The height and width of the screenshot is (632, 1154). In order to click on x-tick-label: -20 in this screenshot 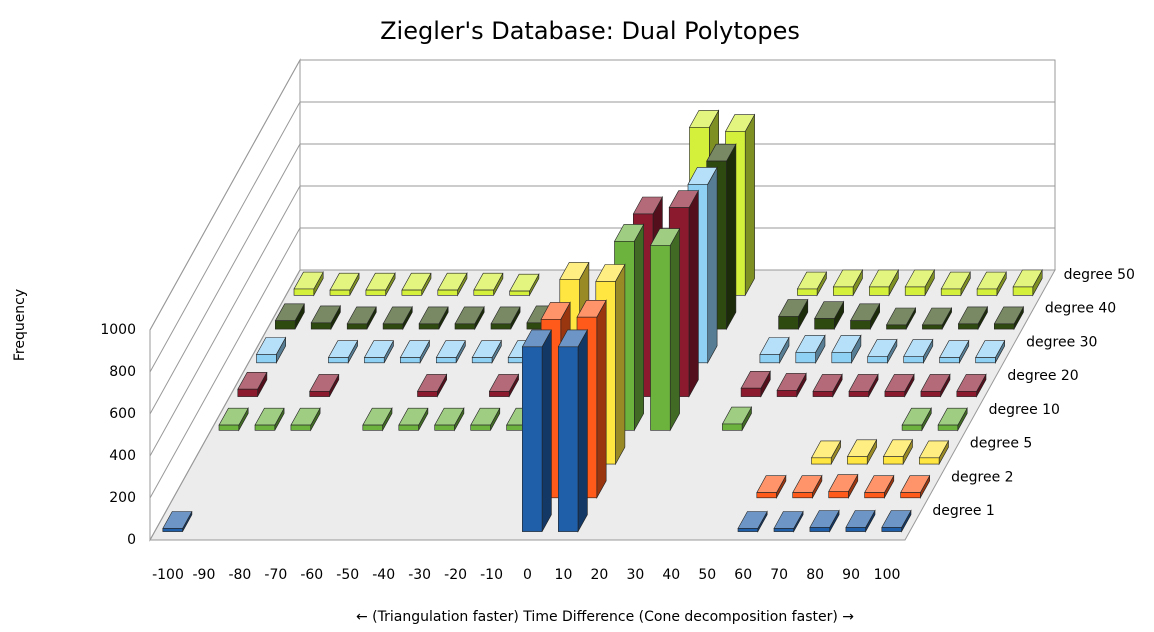, I will do `click(455, 575)`.